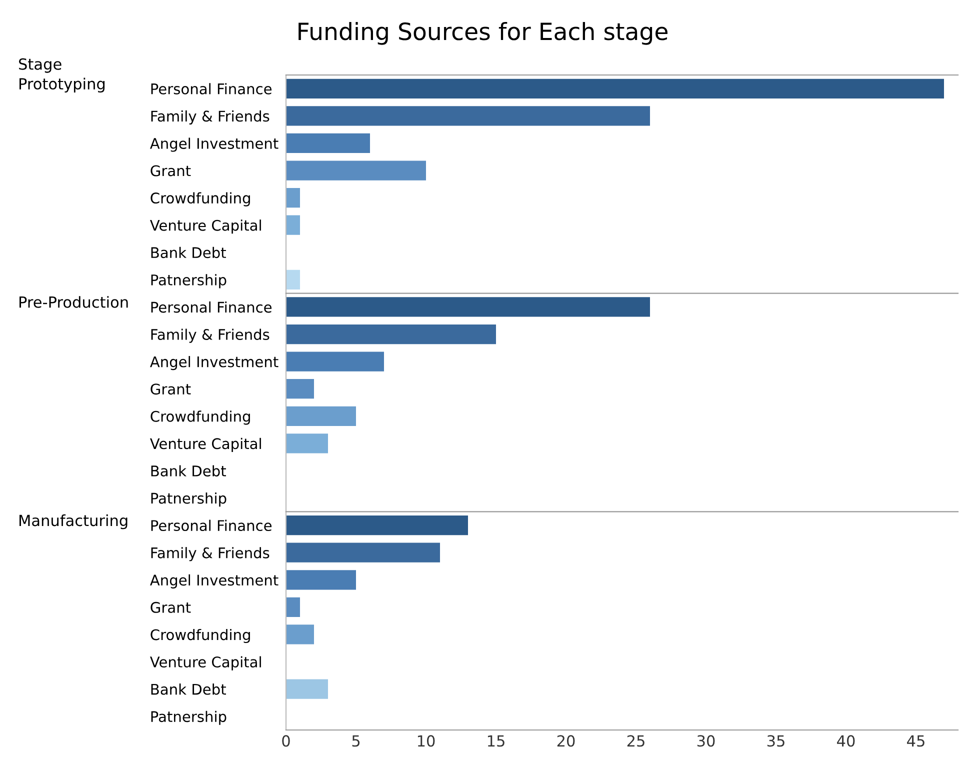 The image size is (965, 758). I want to click on x-tick-label: 10, so click(426, 741).